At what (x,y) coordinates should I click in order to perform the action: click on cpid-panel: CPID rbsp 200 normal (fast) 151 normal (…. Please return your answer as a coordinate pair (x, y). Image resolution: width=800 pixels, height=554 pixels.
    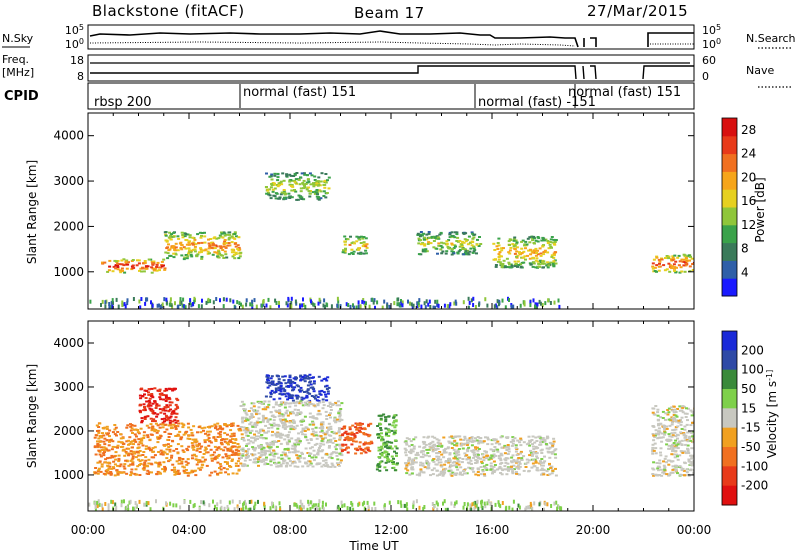
    Looking at the image, I should click on (349, 96).